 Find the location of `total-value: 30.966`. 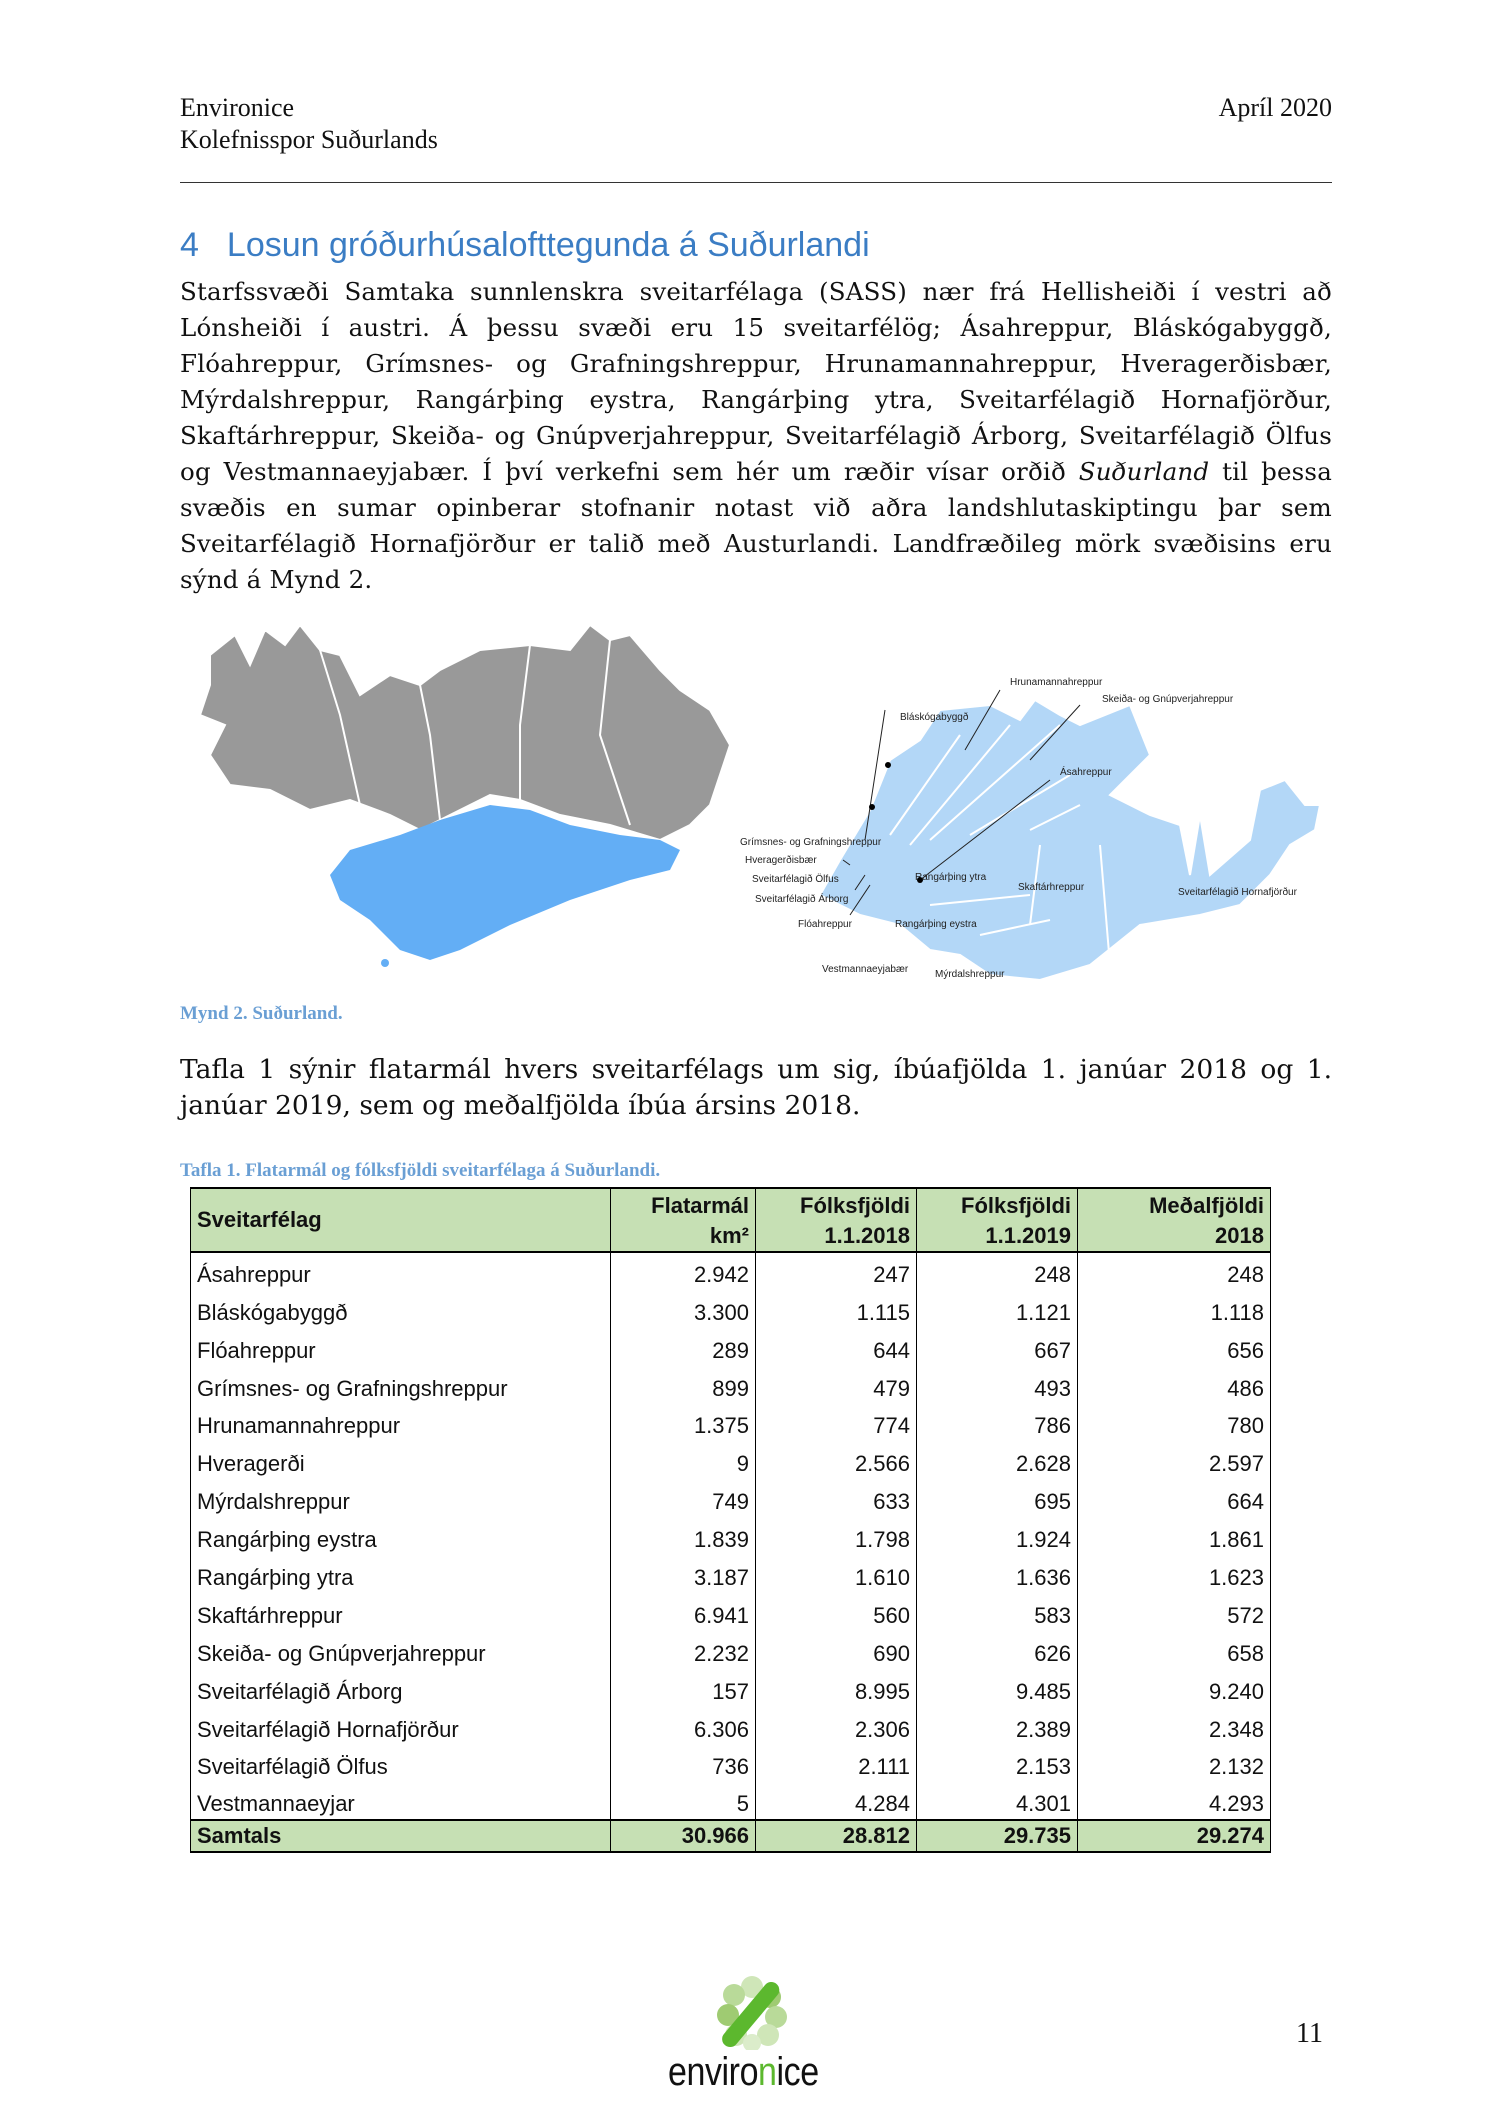

total-value: 30.966 is located at coordinates (683, 1836).